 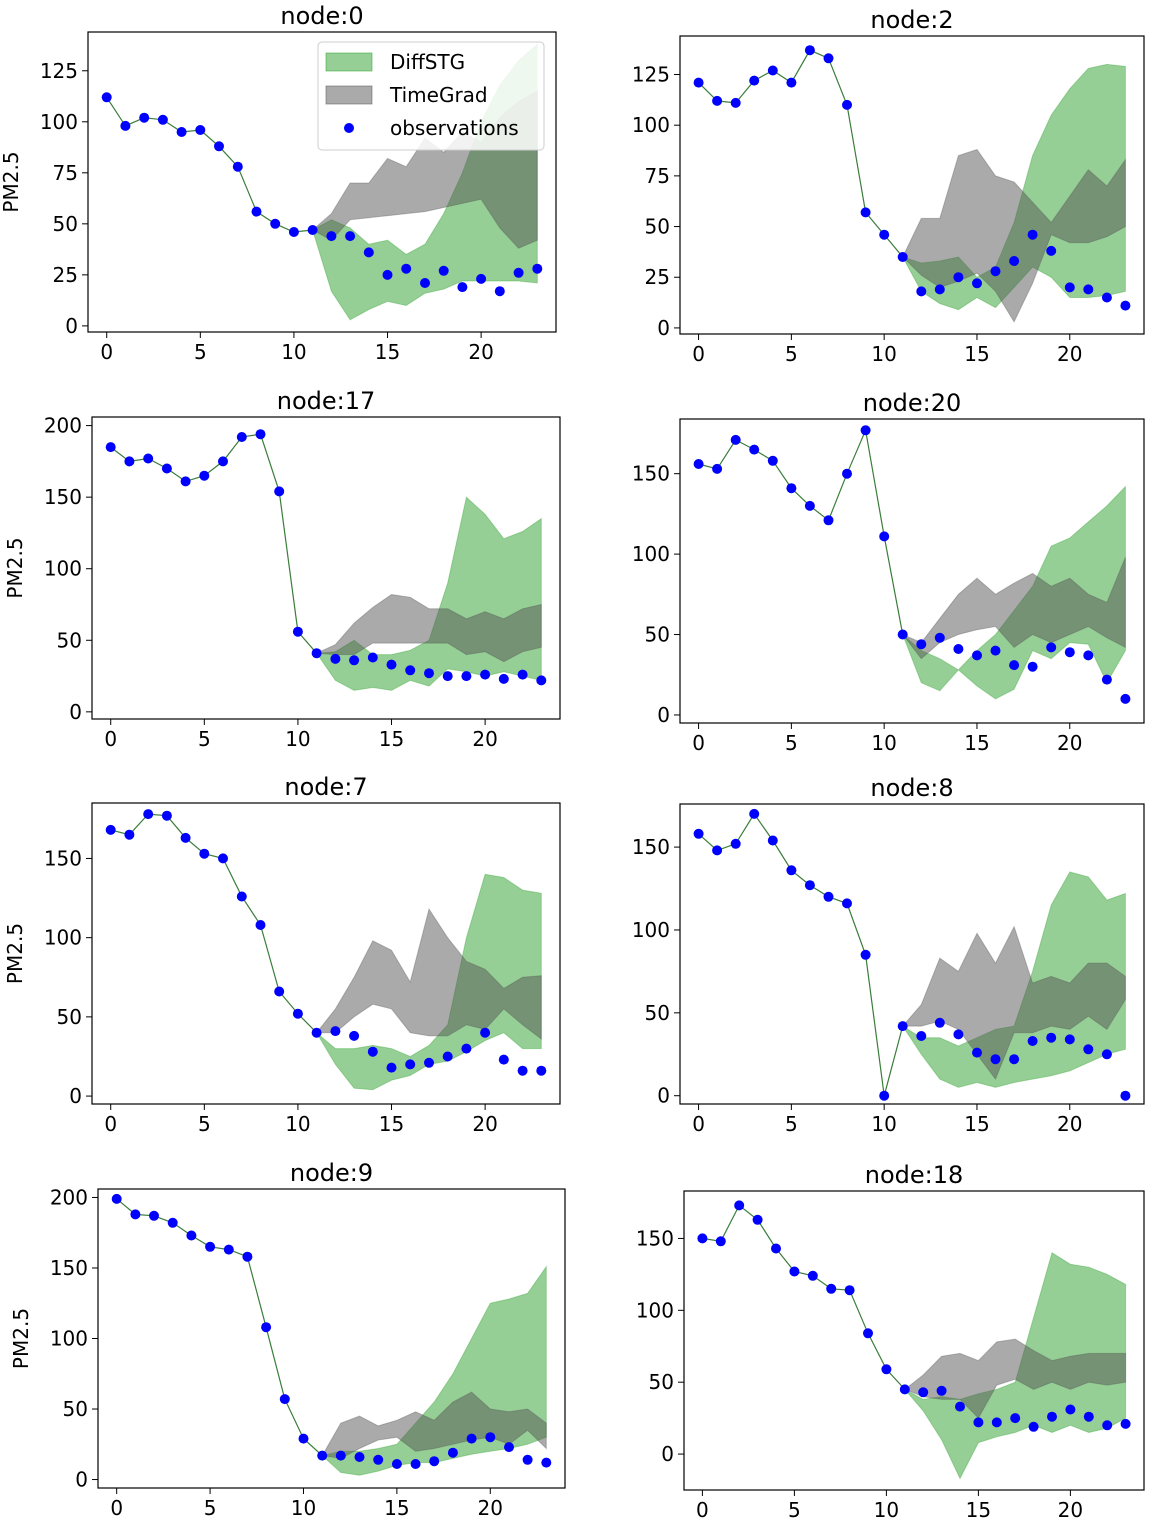 I want to click on history-line, so click(x=801, y=153).